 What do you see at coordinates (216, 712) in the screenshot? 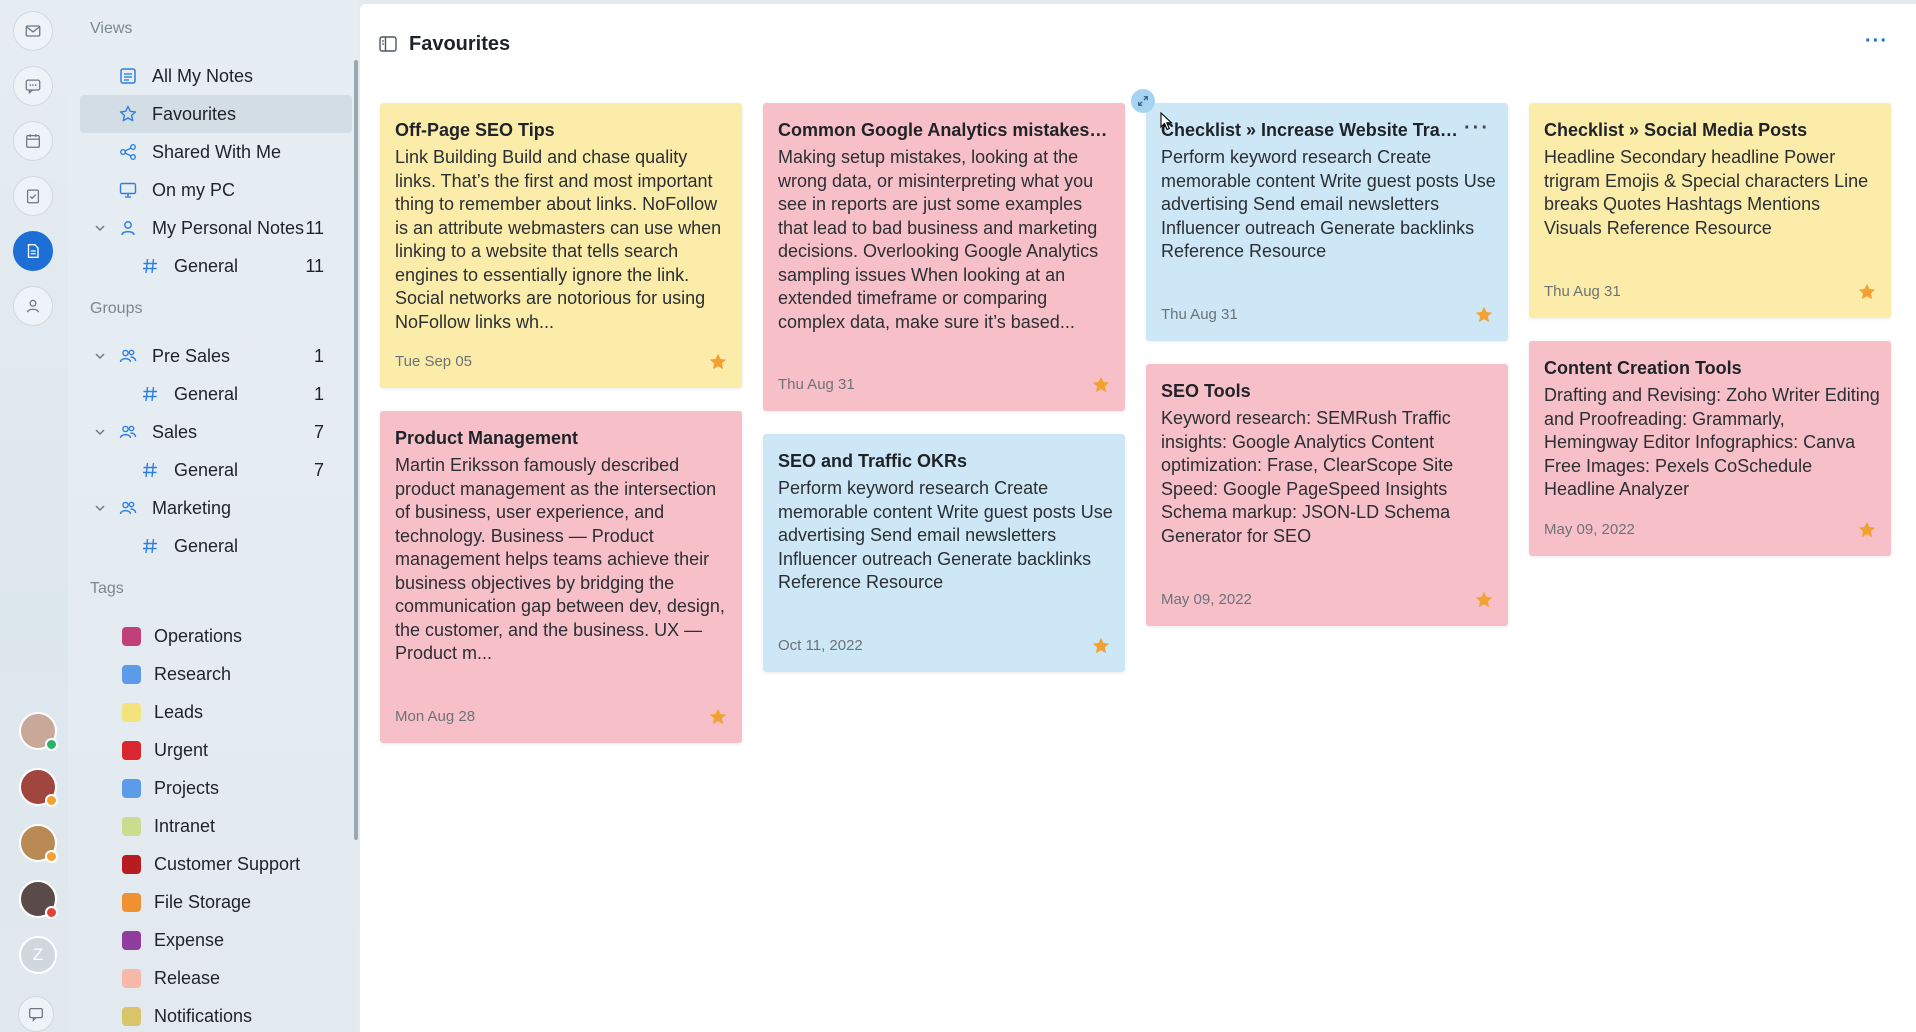
I see `sidebar-item-tag-leads: Leads` at bounding box center [216, 712].